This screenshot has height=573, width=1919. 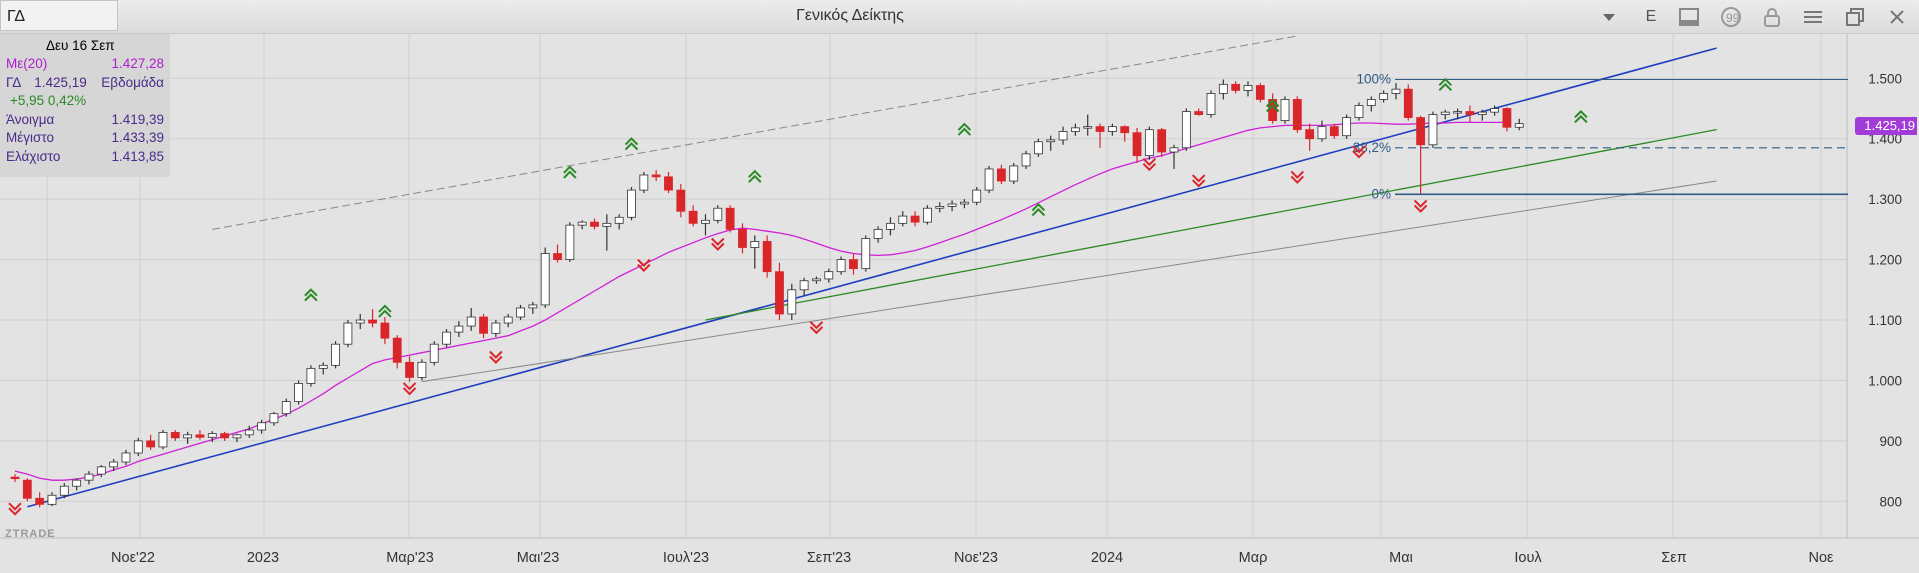 What do you see at coordinates (1855, 17) in the screenshot?
I see `restore-icon` at bounding box center [1855, 17].